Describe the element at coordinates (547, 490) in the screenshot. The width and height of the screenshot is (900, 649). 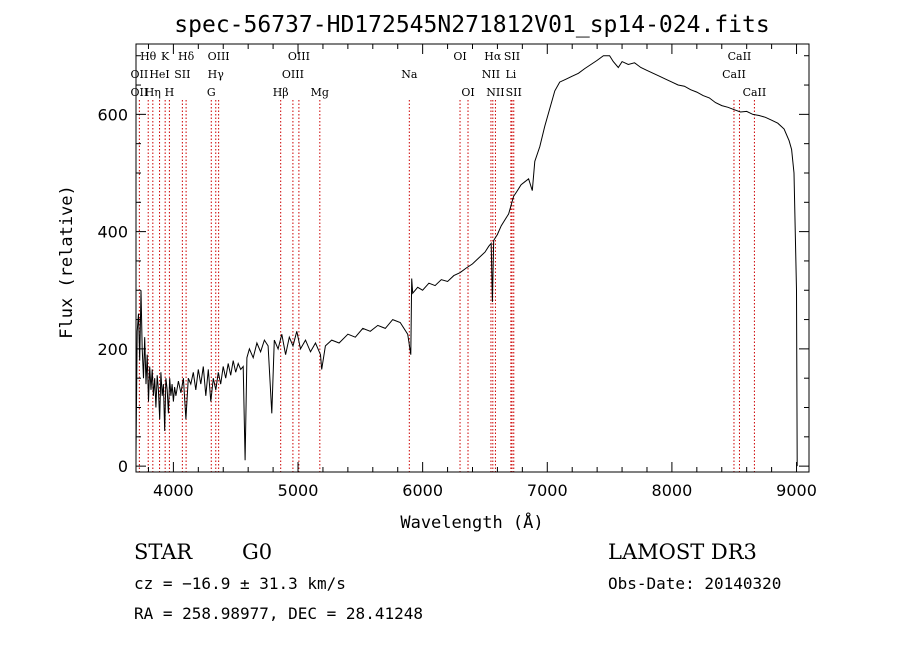
I see `x-tick-label: 7000` at that location.